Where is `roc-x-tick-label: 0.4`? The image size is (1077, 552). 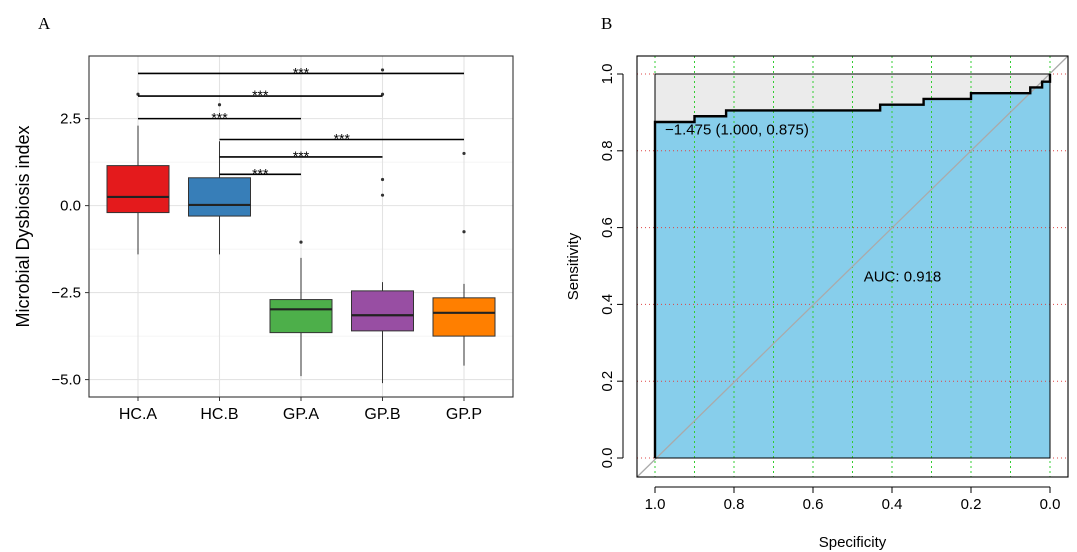 roc-x-tick-label: 0.4 is located at coordinates (892, 504).